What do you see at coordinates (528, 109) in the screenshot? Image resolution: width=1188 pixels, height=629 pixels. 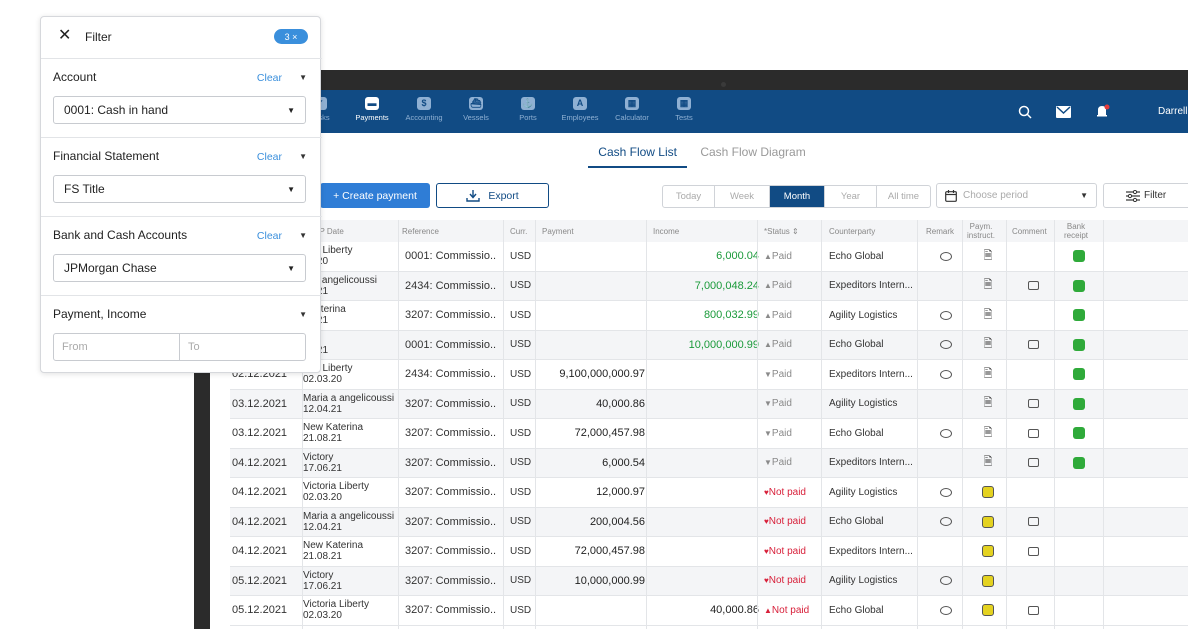 I see `nav-item-ports: ⚓ Ports` at bounding box center [528, 109].